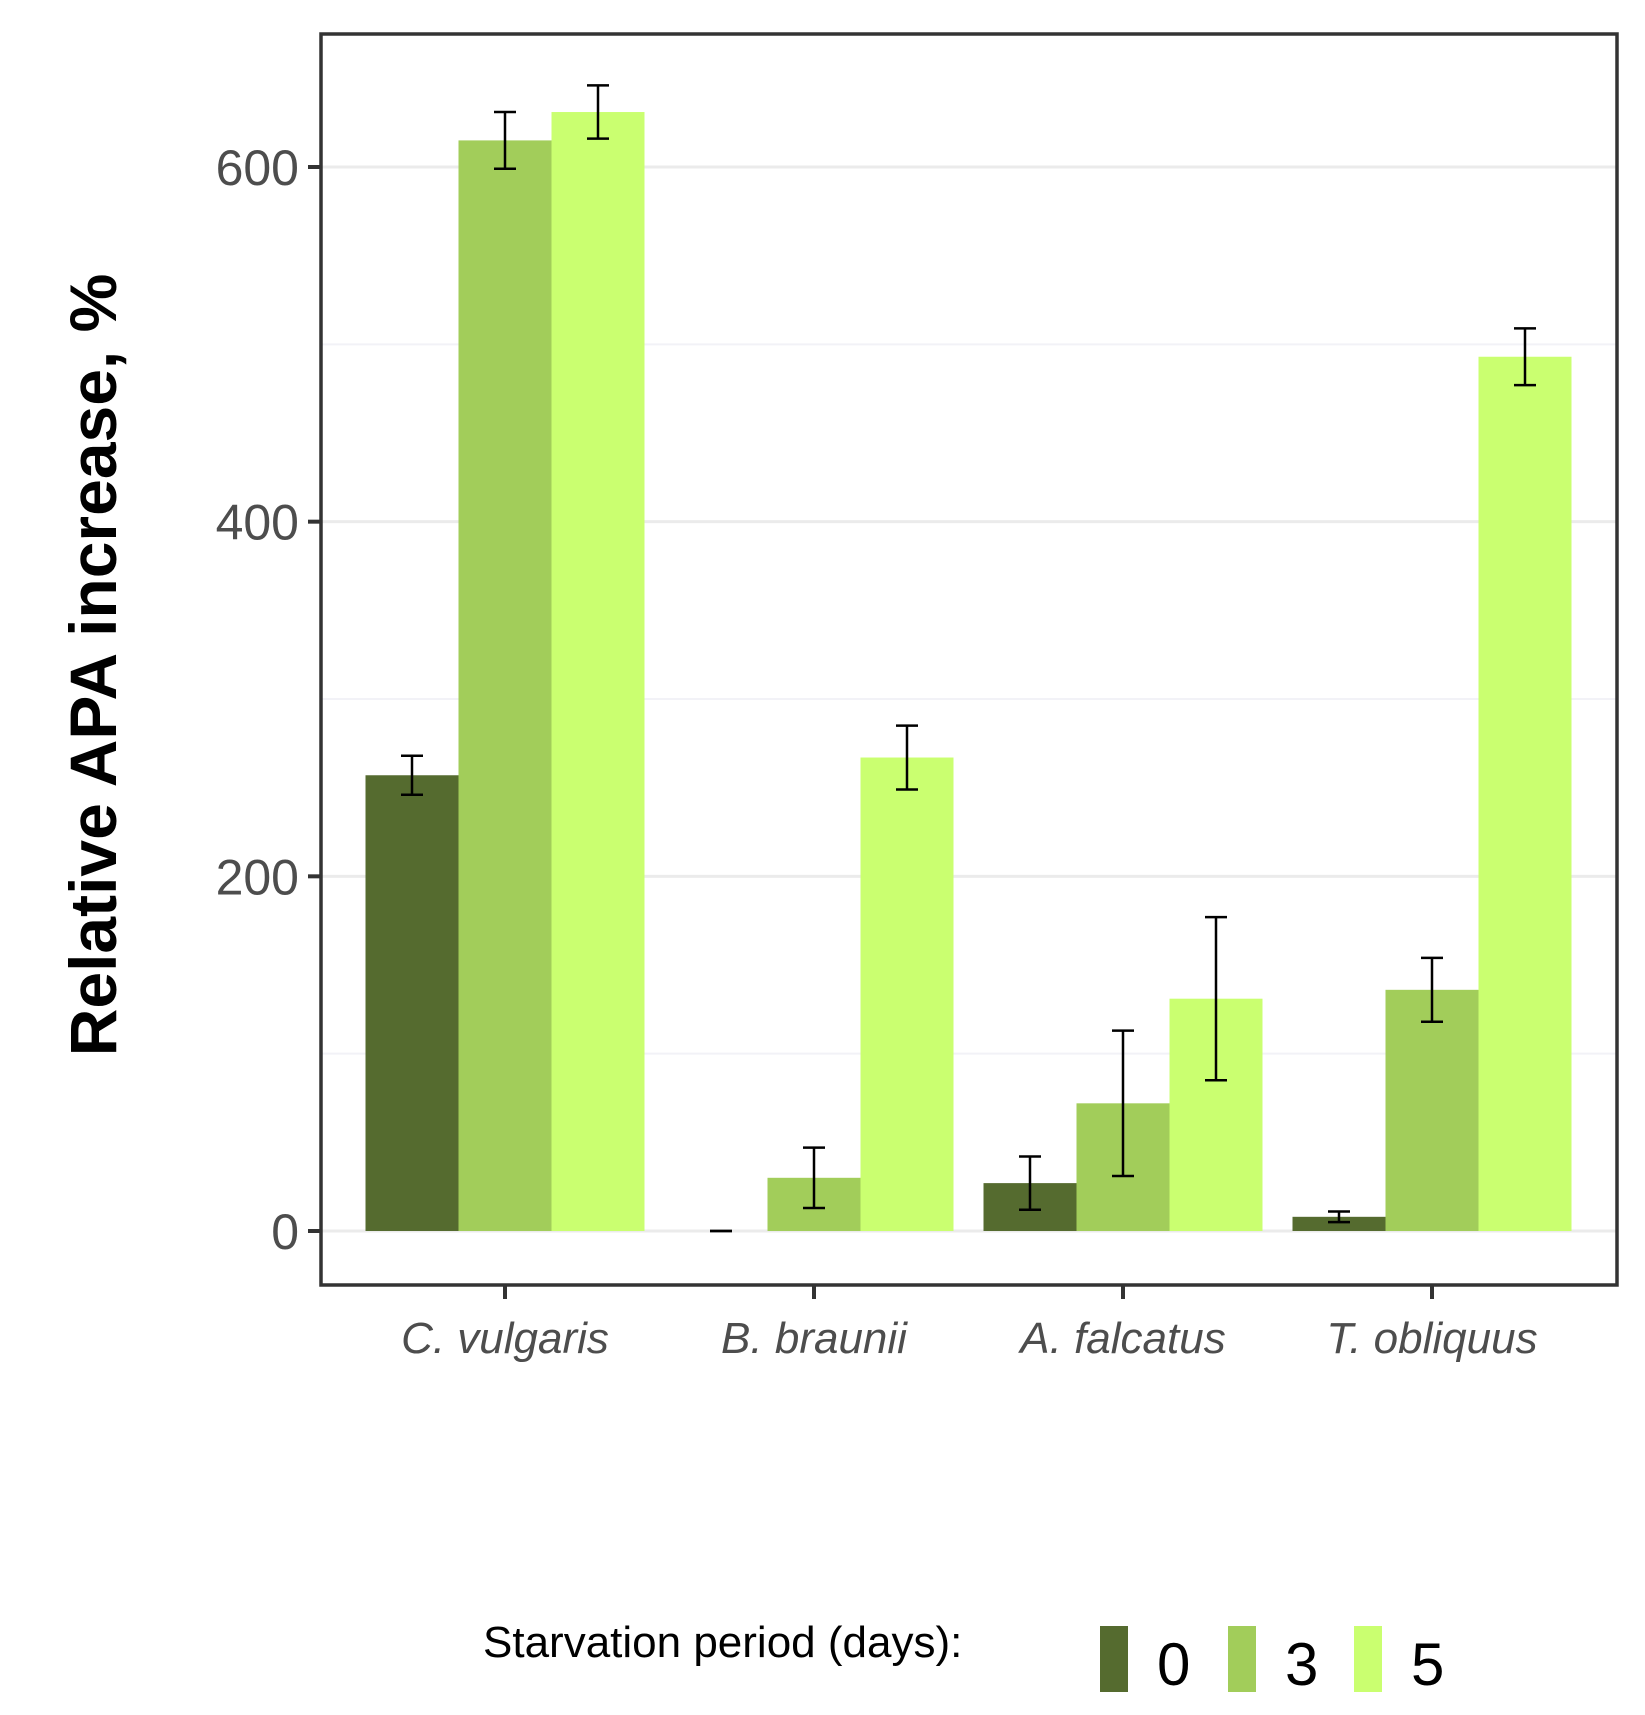 The image size is (1645, 1715). What do you see at coordinates (257, 523) in the screenshot?
I see `y-tick-label: 400` at bounding box center [257, 523].